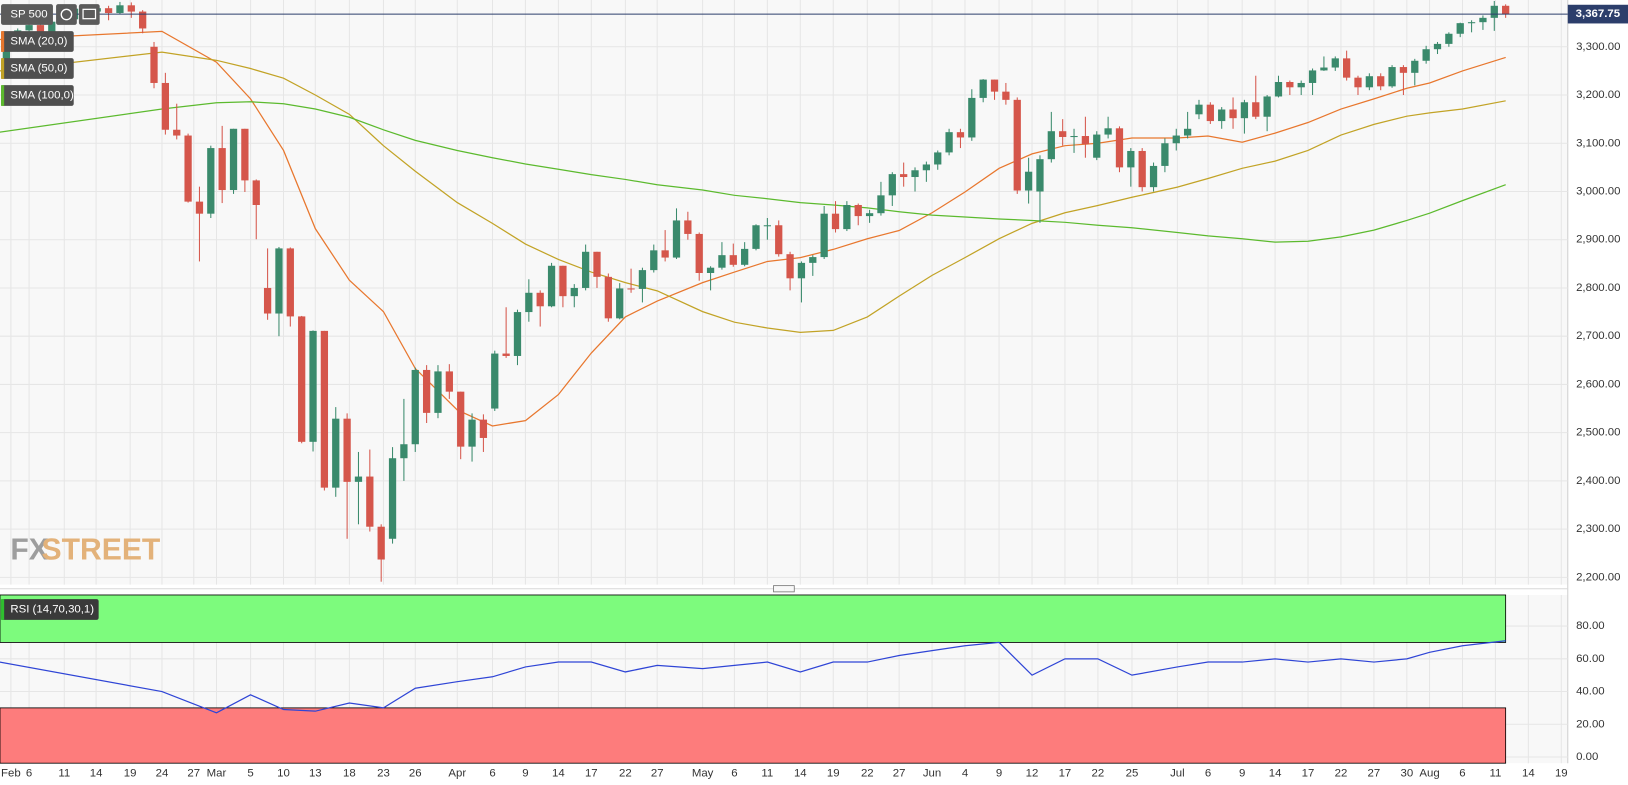 This screenshot has width=1628, height=785. Describe the element at coordinates (29, 549) in the screenshot. I see `watermark: FX` at that location.